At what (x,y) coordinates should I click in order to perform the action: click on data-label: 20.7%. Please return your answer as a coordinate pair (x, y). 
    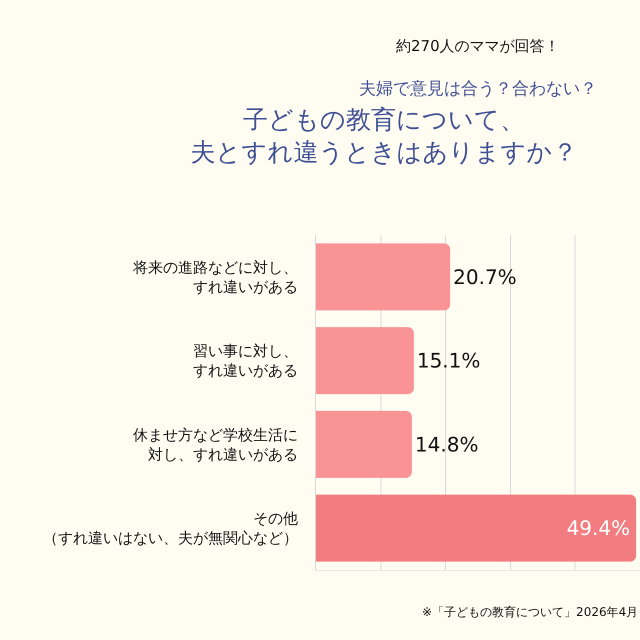
    Looking at the image, I should click on (485, 276).